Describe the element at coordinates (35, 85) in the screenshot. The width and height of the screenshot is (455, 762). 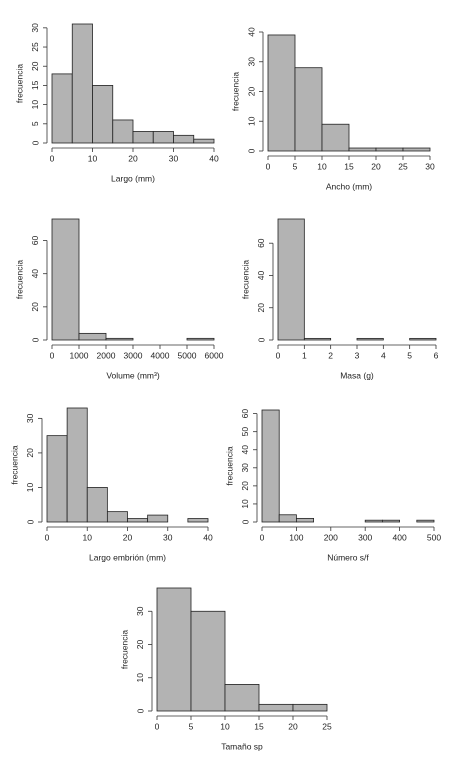
I see `y-tick-label: 15` at that location.